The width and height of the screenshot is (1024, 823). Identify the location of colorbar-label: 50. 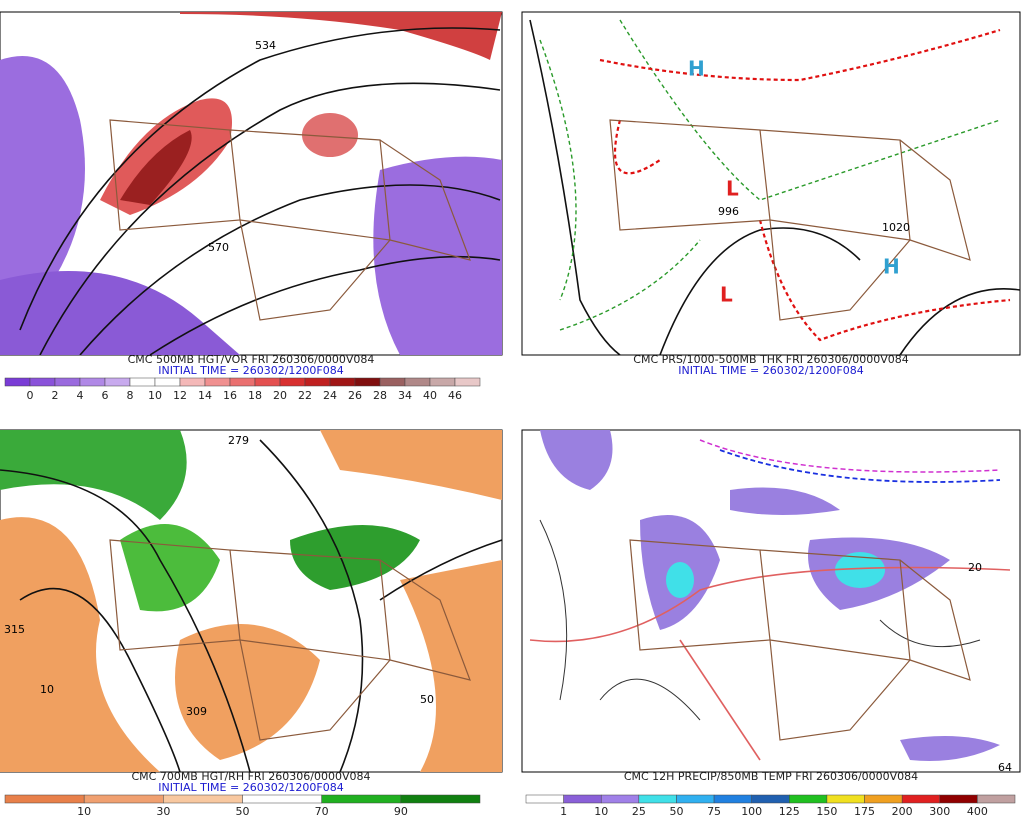
(676, 811).